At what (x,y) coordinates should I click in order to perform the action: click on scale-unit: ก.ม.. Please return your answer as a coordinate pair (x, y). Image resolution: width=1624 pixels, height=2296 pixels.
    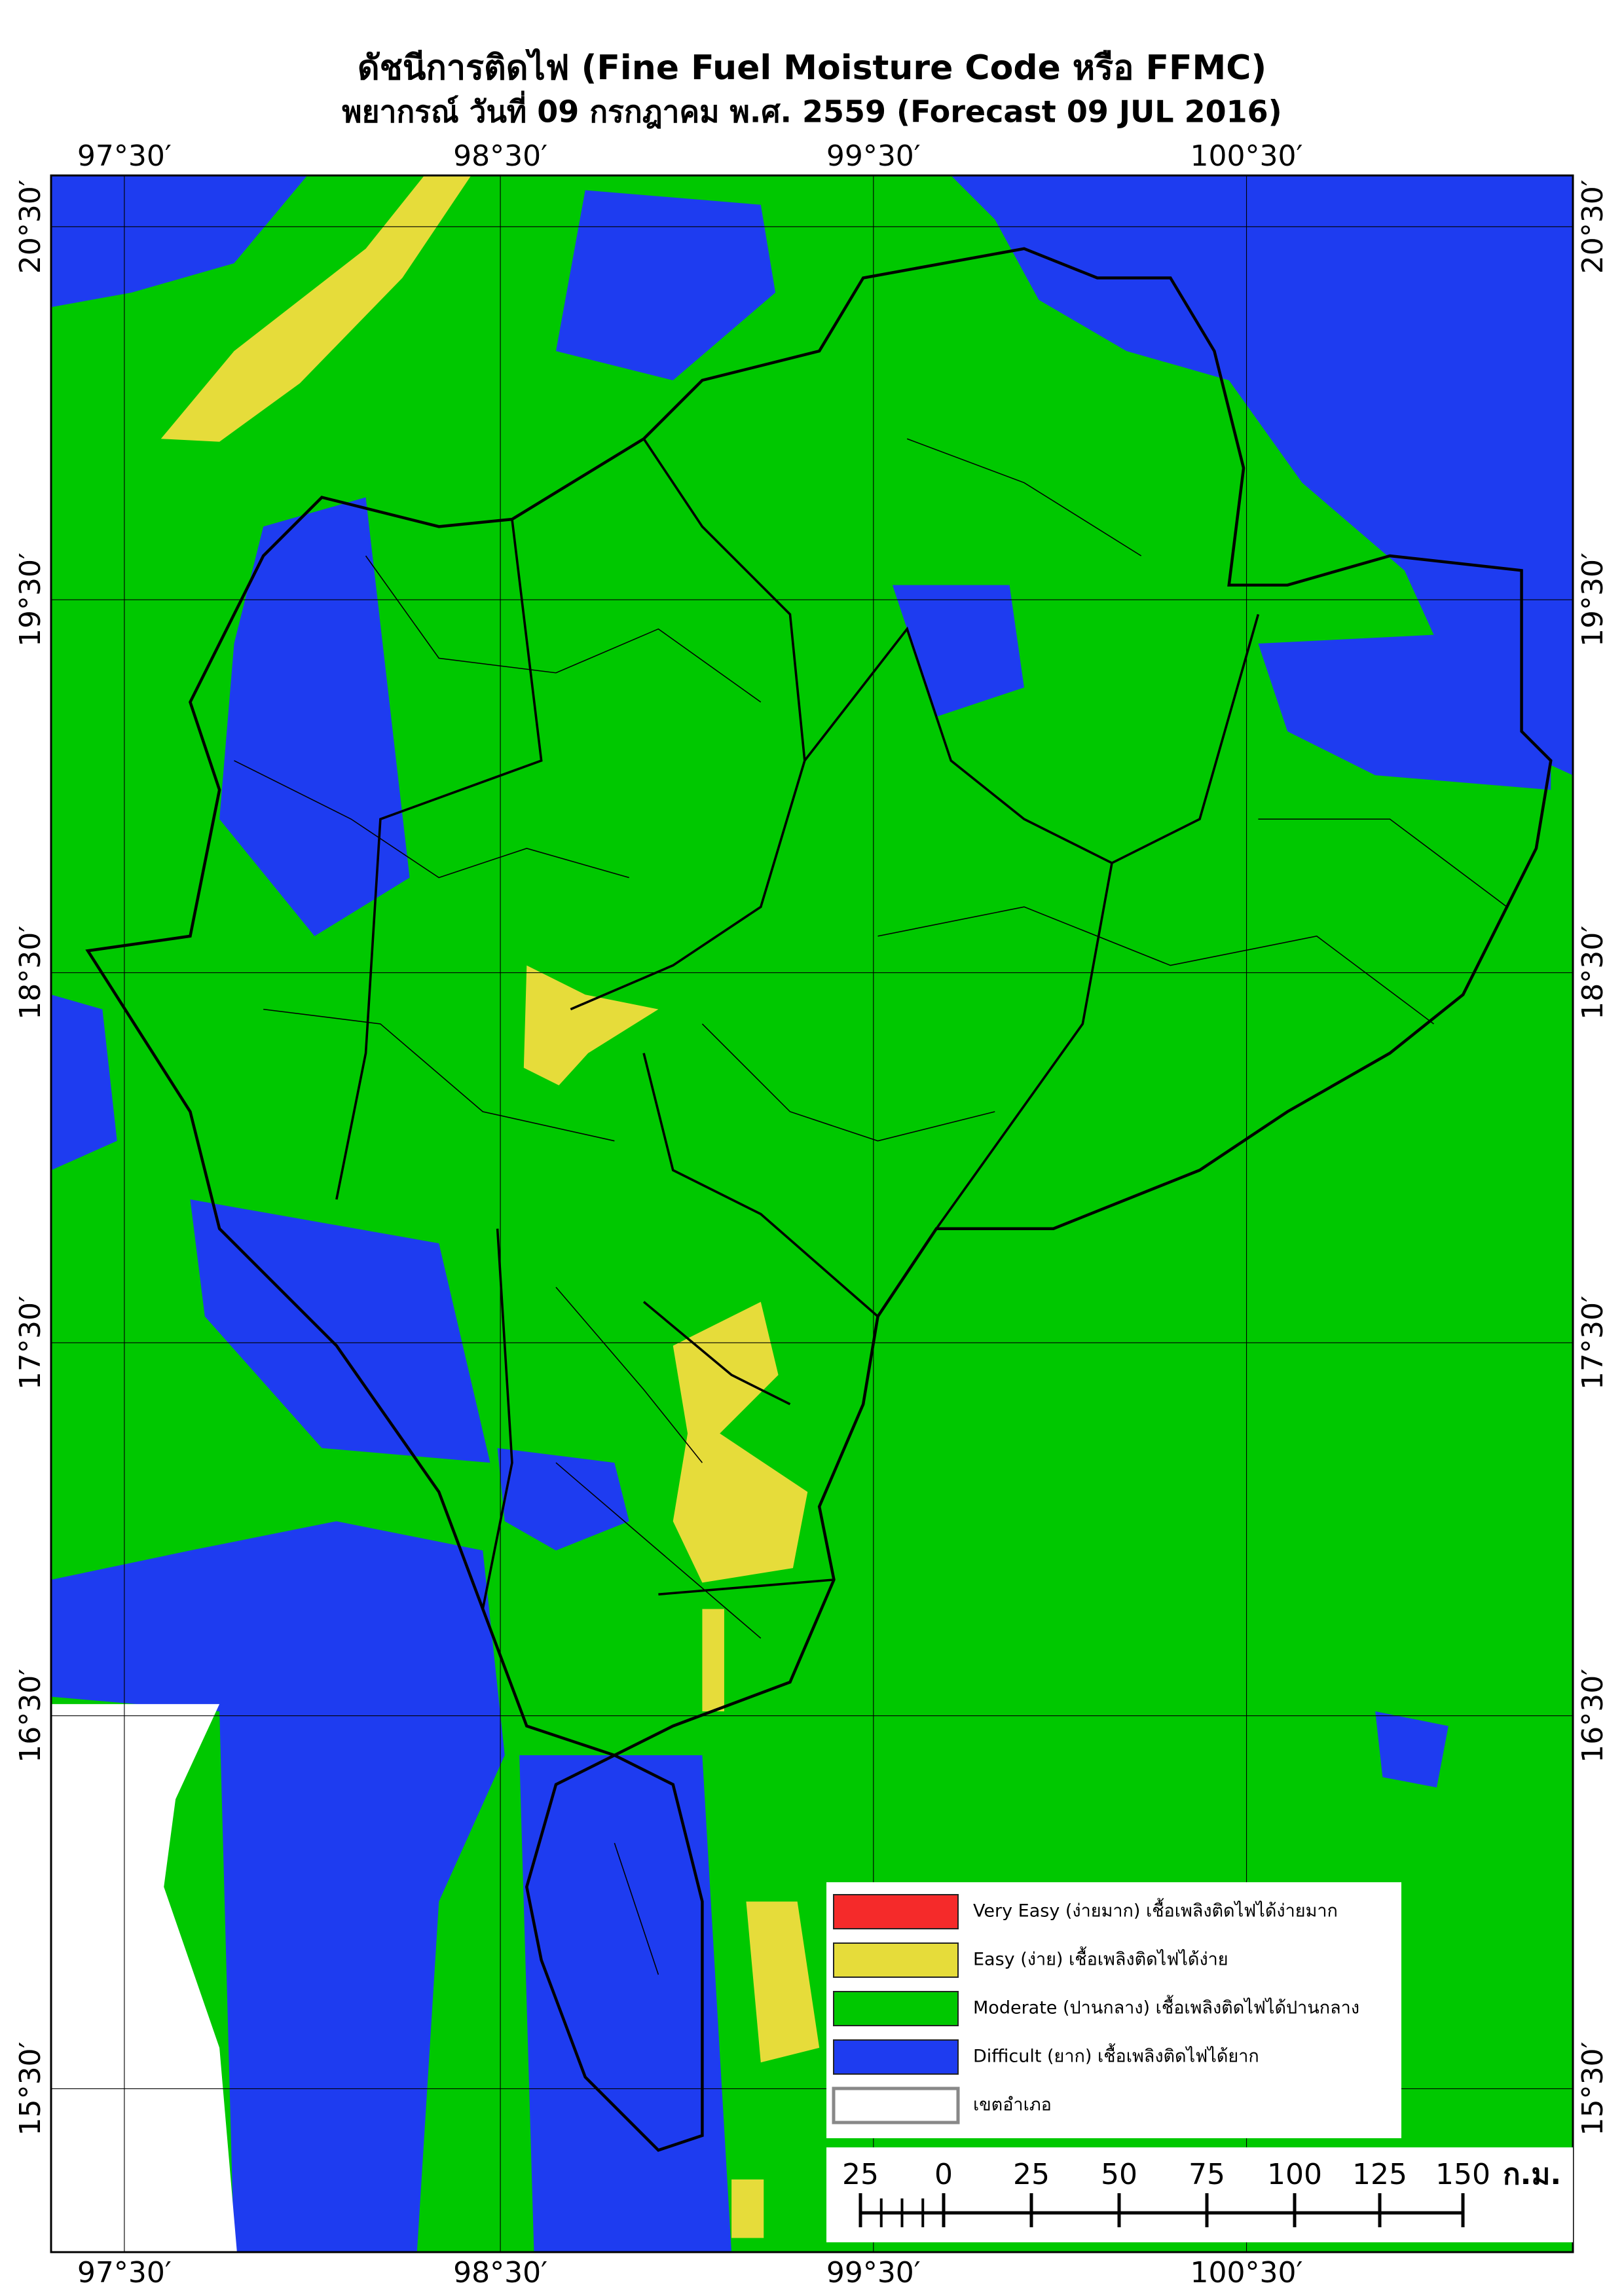
    Looking at the image, I should click on (1532, 2174).